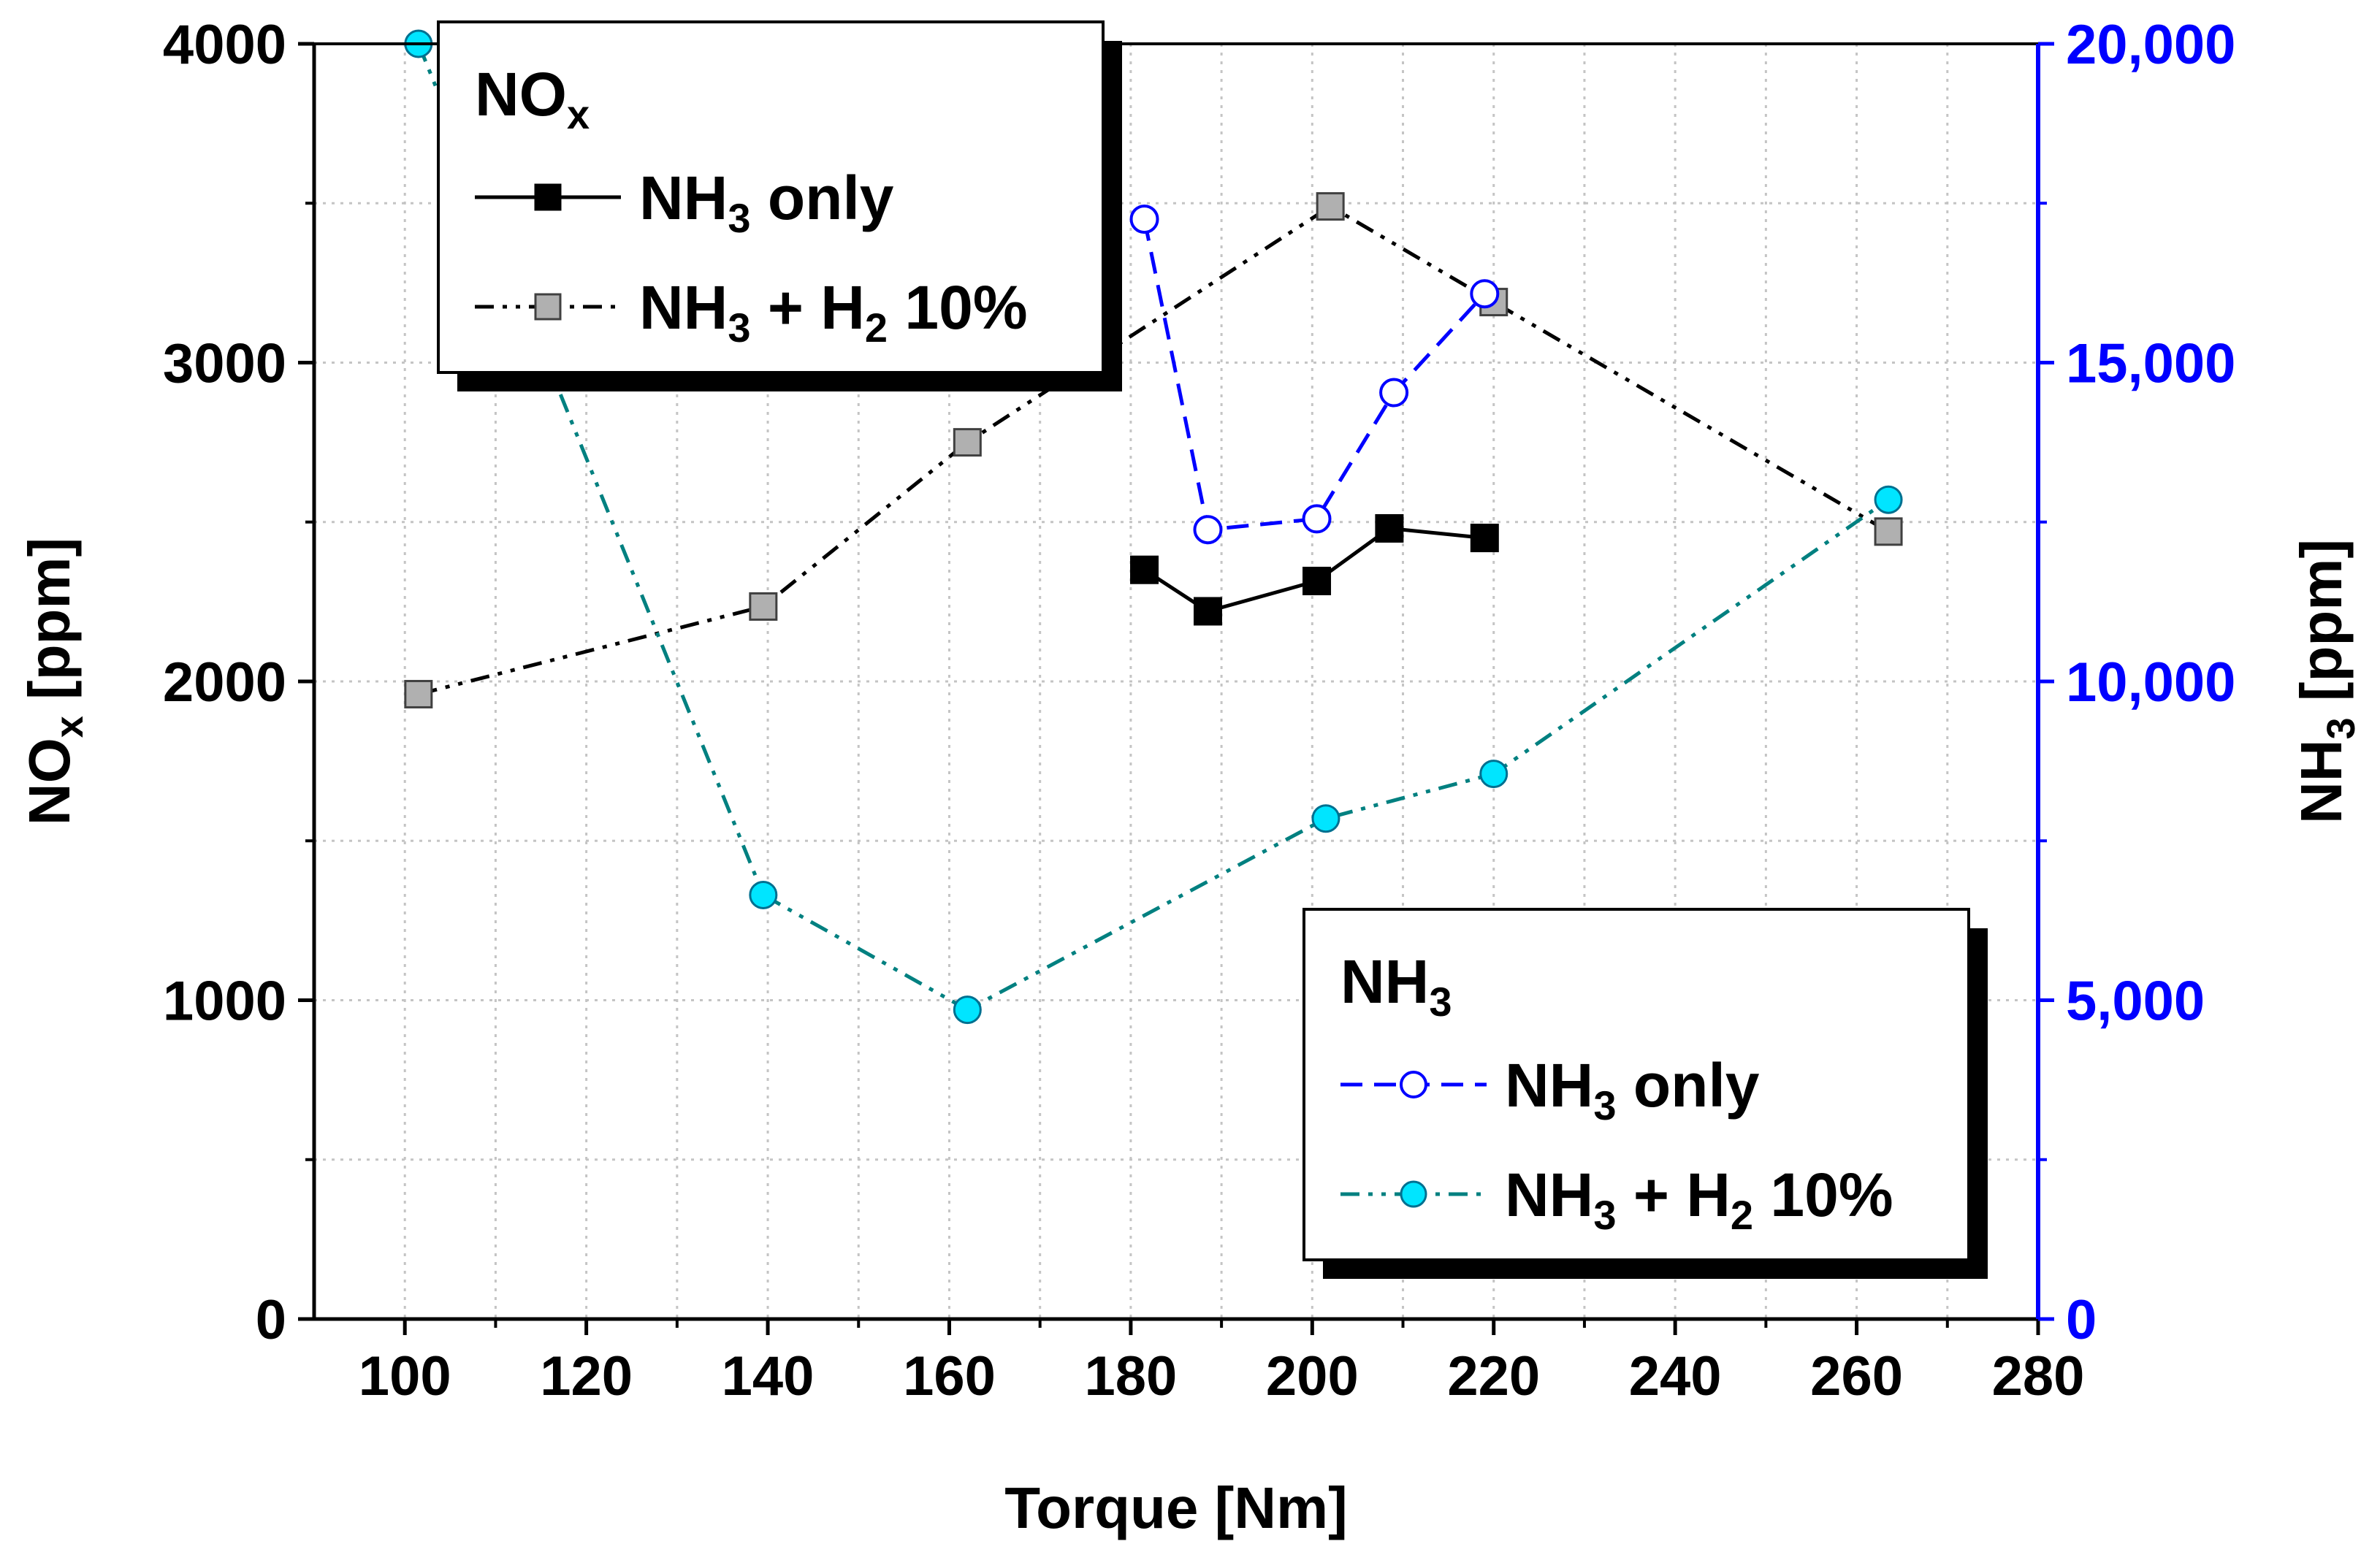  I want to click on legend-title: NOx, so click(532, 98).